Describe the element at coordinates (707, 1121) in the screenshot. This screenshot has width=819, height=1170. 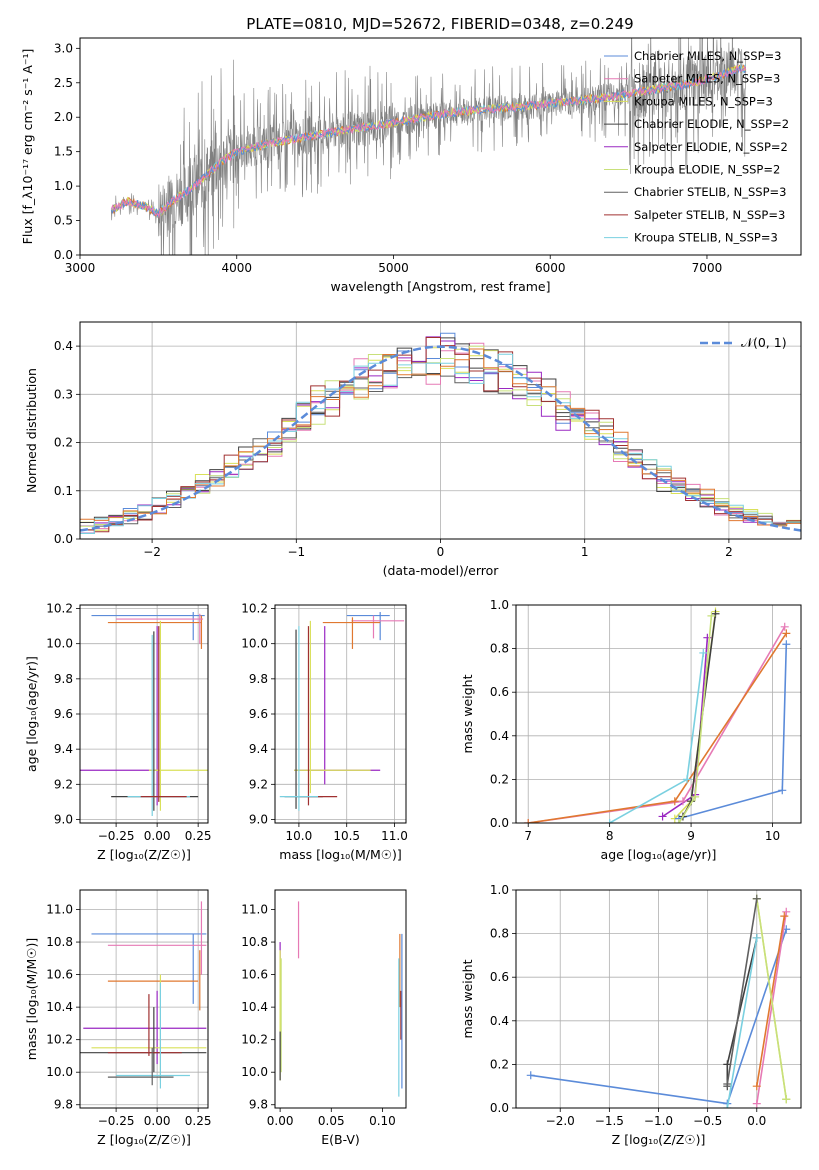
I see `x-tick-label: −0.5` at that location.